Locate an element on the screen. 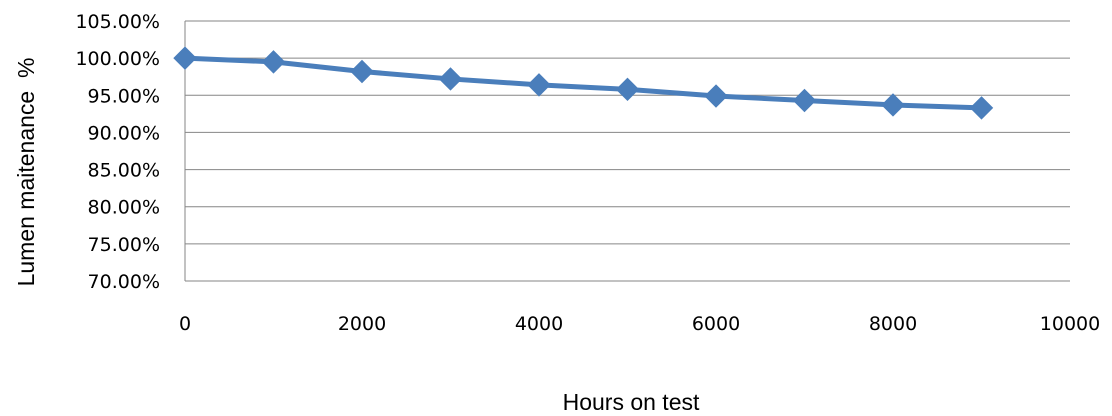 The height and width of the screenshot is (416, 1112). series-line is located at coordinates (583, 83).